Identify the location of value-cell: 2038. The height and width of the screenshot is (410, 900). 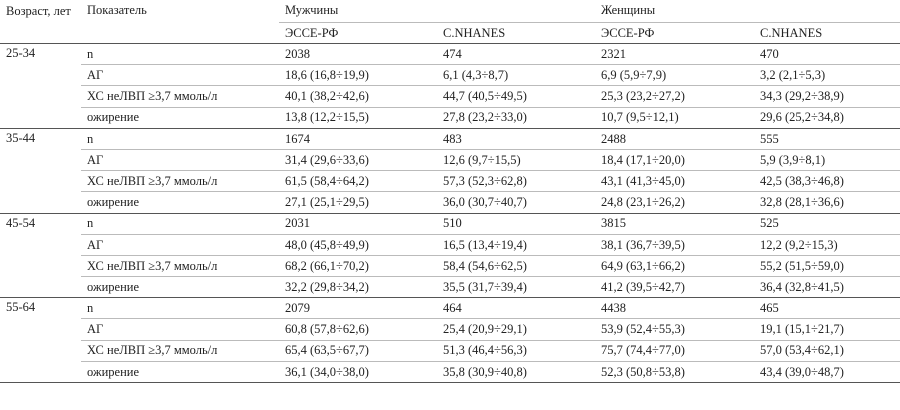
(358, 53).